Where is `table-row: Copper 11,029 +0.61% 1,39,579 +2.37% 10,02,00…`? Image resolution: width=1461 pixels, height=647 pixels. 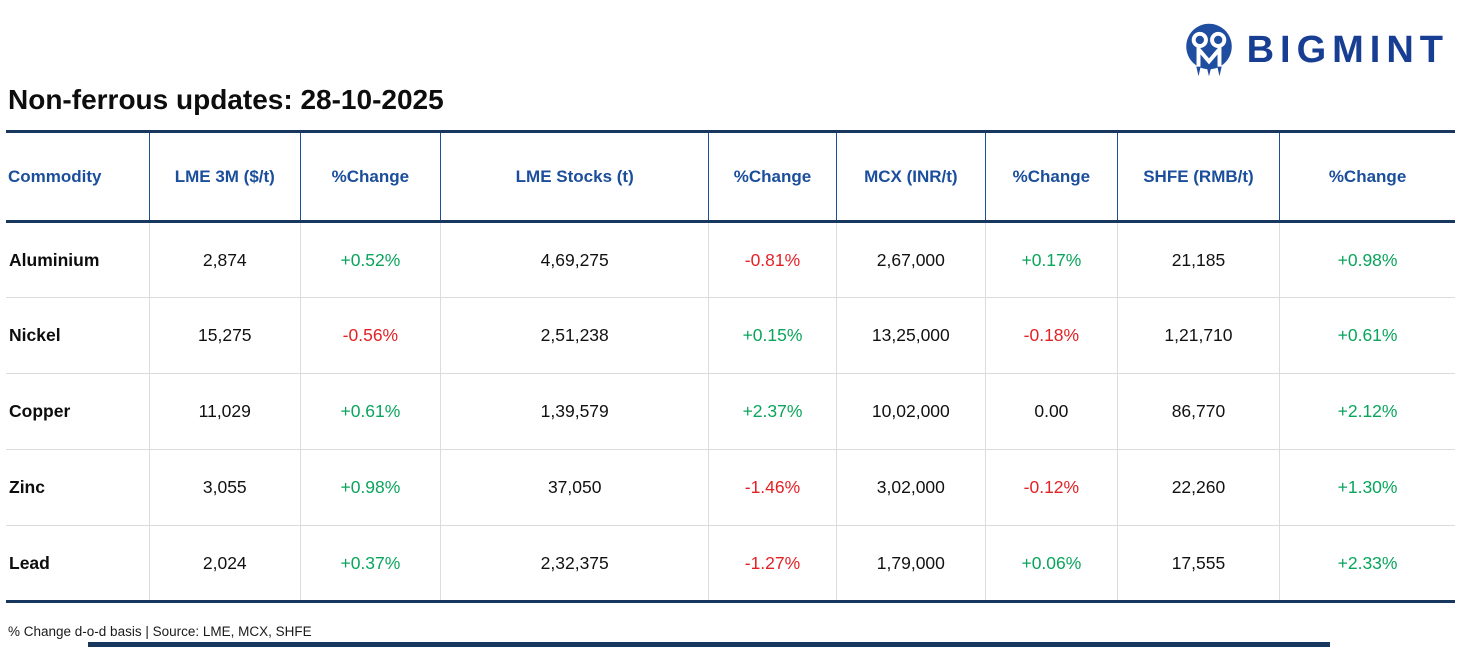
table-row: Copper 11,029 +0.61% 1,39,579 +2.37% 10,02,00… is located at coordinates (730, 411).